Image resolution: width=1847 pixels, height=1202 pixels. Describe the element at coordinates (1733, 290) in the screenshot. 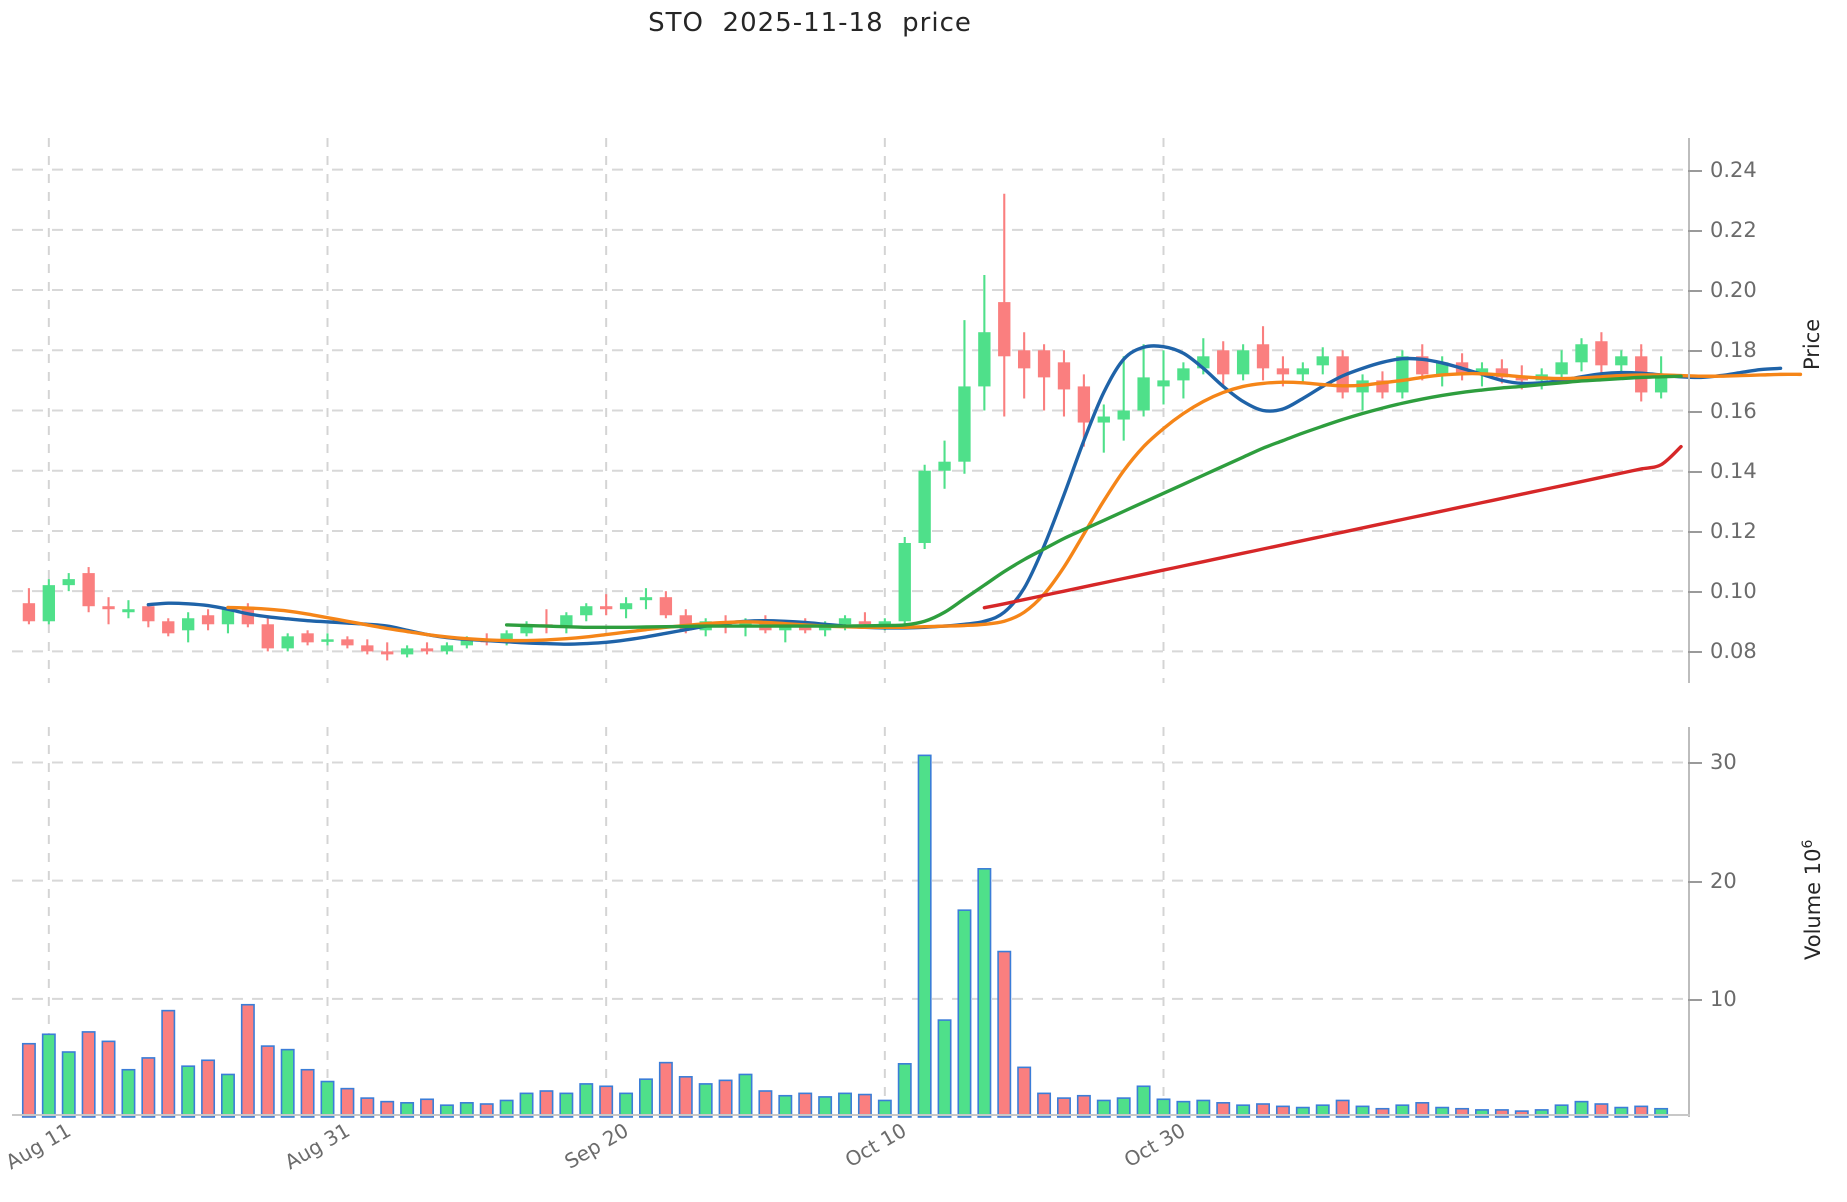

I see `tick-label: 0.20` at that location.